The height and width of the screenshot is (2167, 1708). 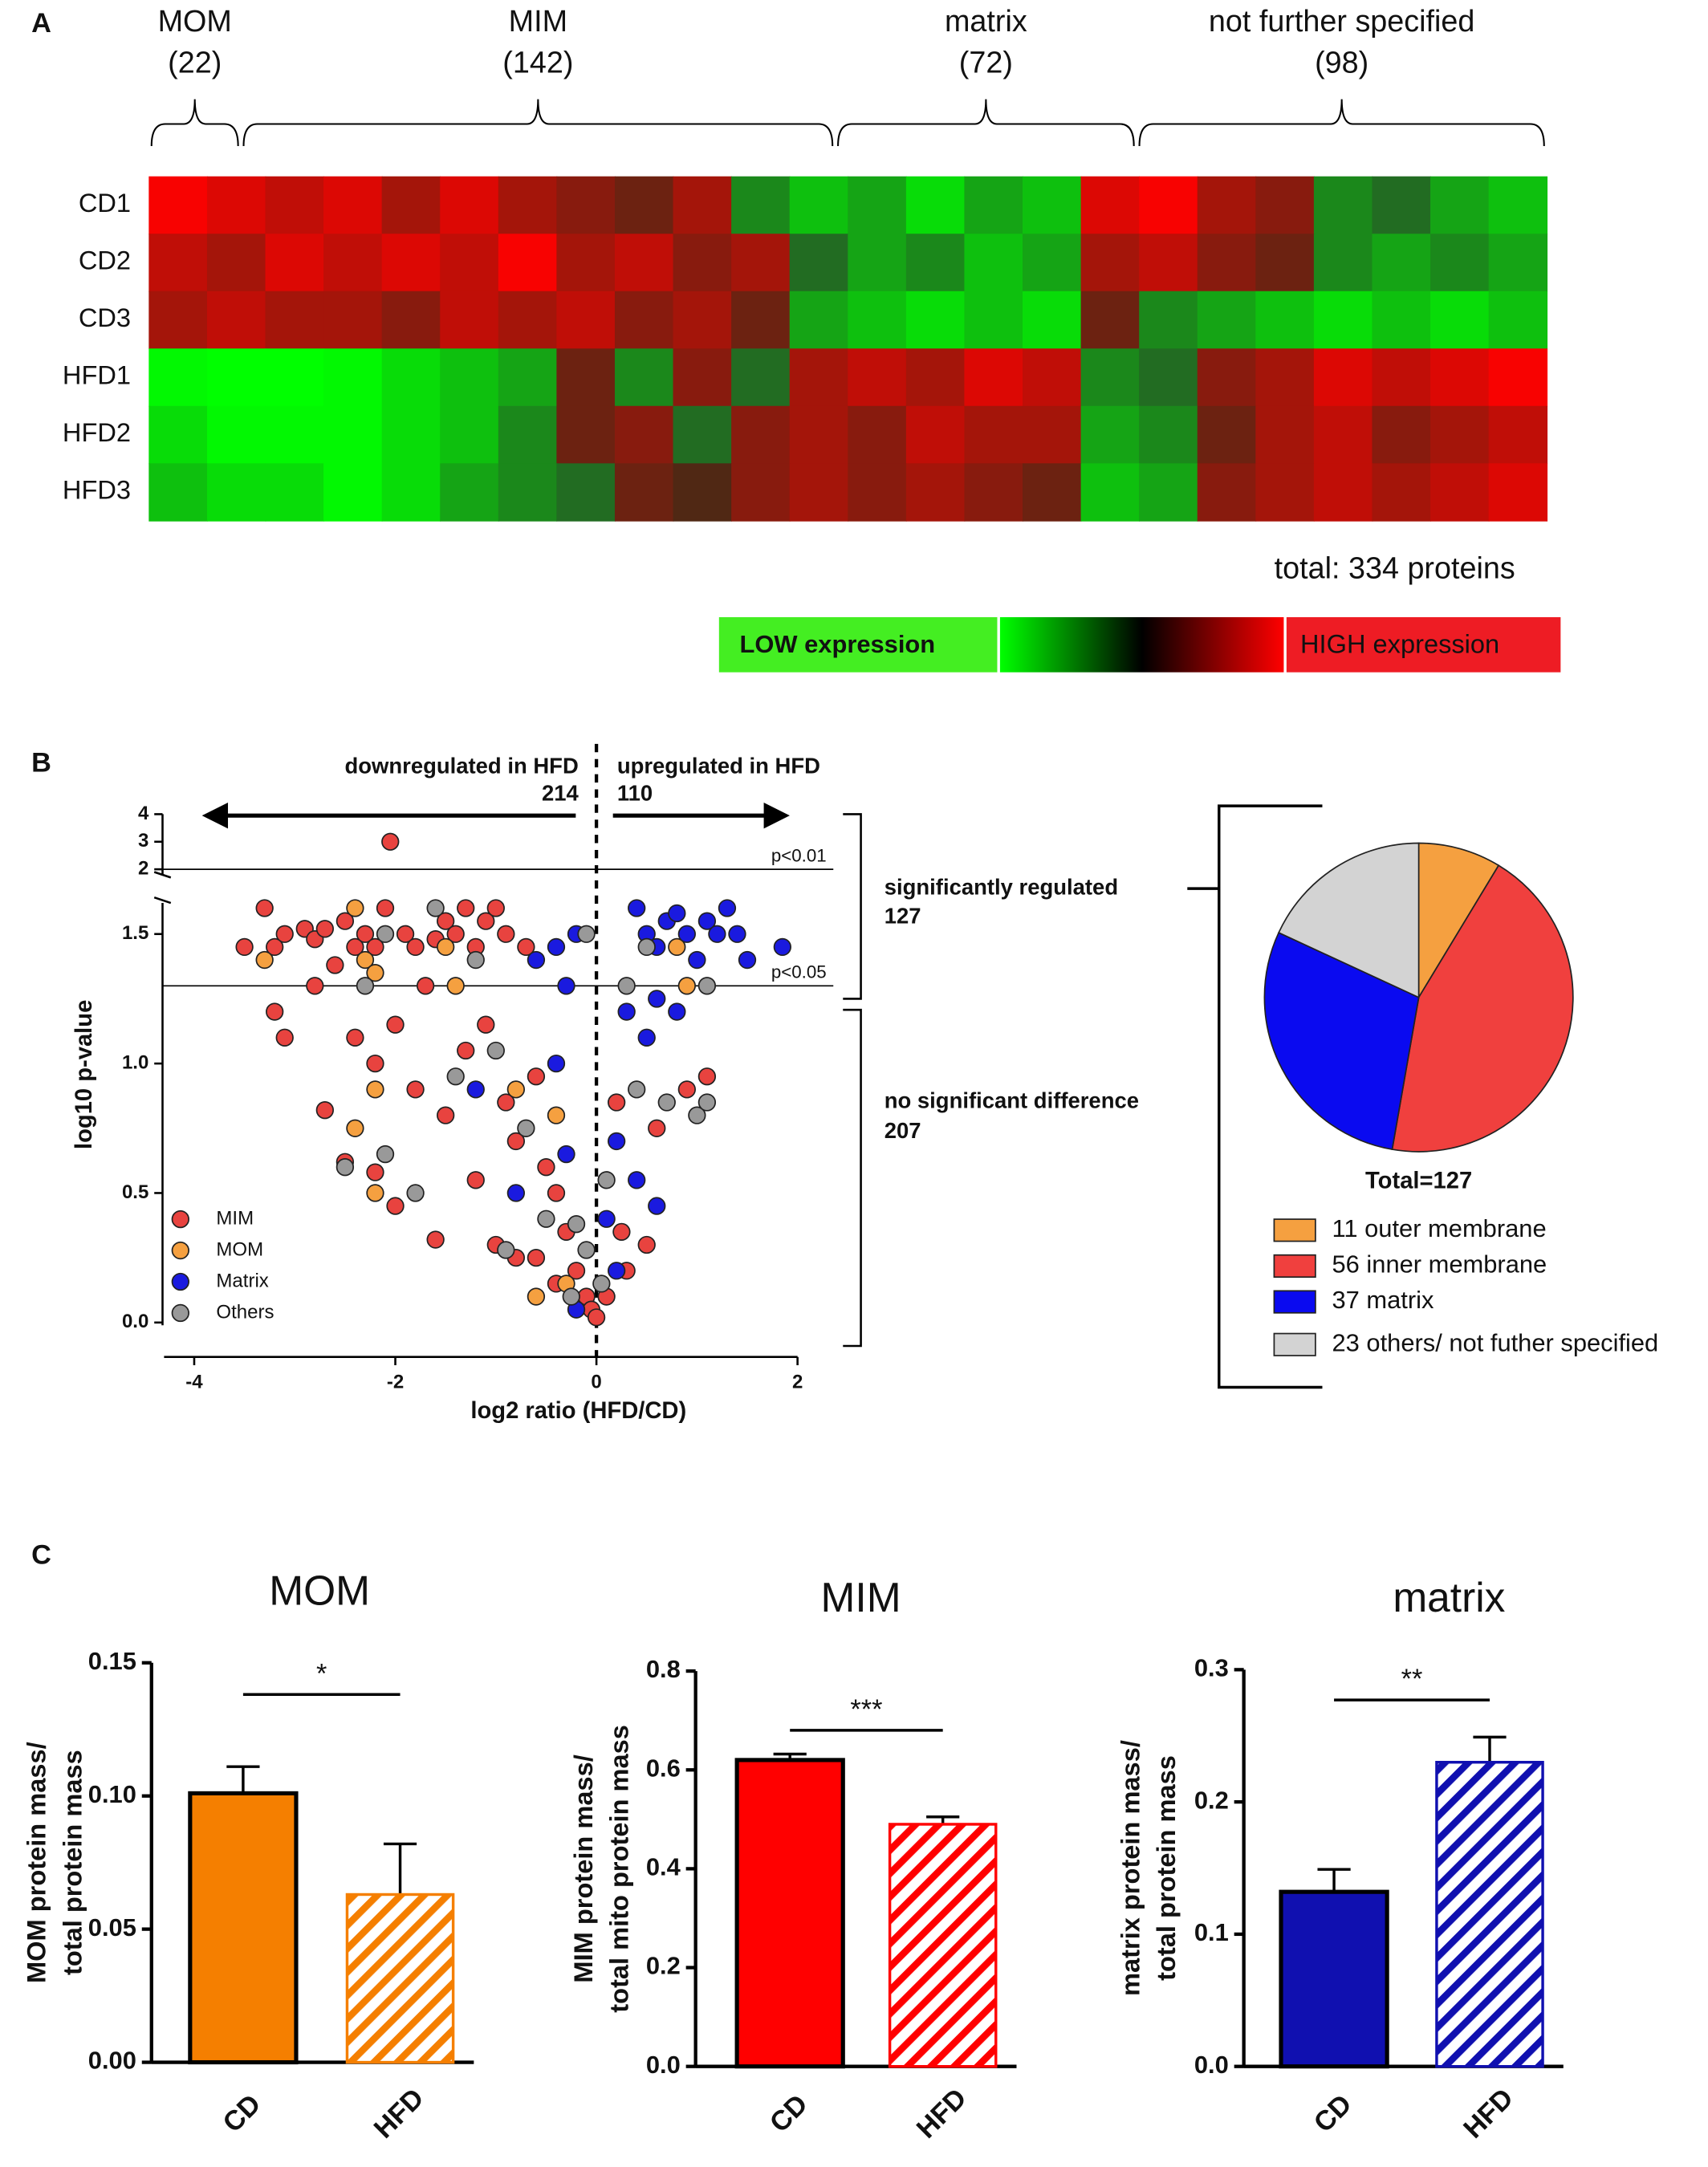 I want to click on legend-marker, so click(x=180, y=1219).